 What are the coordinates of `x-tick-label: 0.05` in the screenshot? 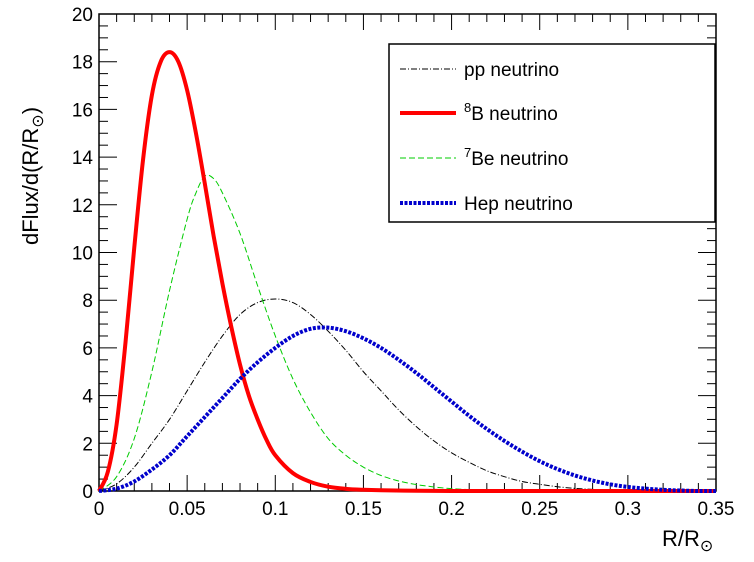 It's located at (187, 509).